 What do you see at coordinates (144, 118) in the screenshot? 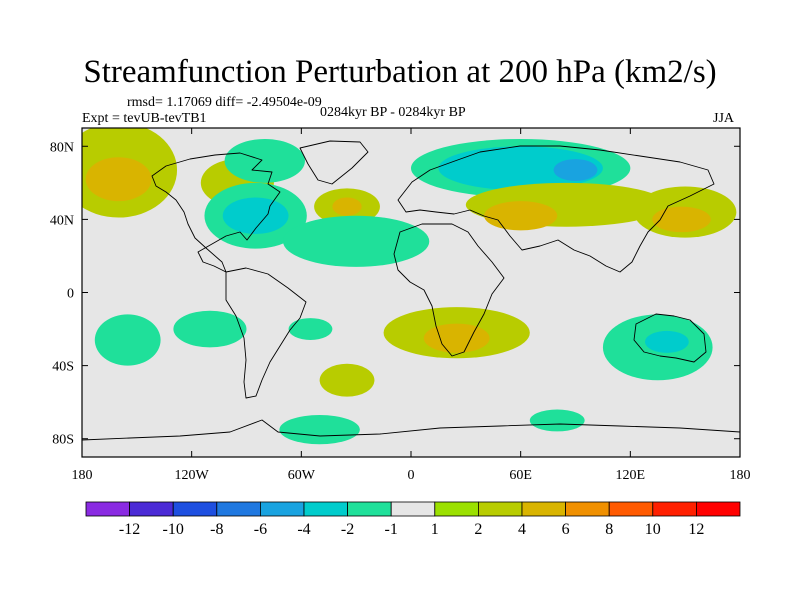
I see `experiment-label: Expt = tevUB-tevTB1` at bounding box center [144, 118].